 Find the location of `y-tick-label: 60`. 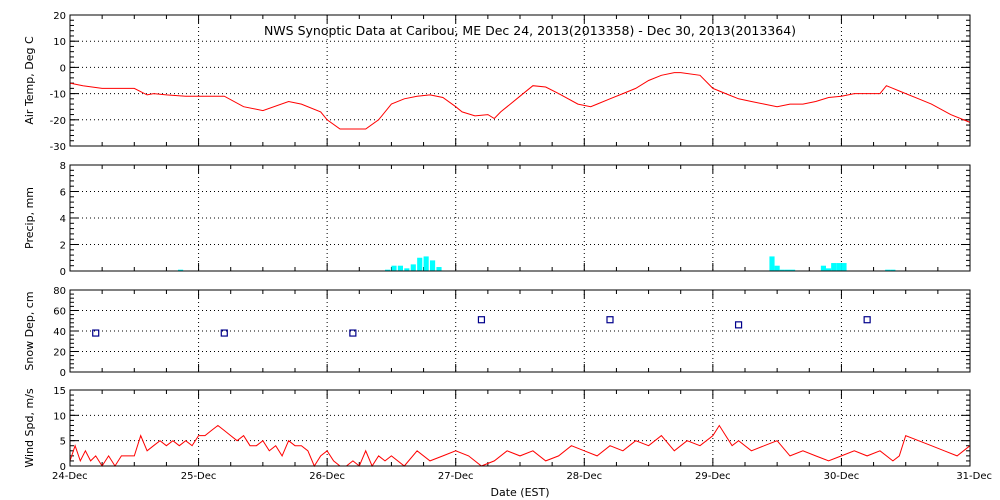

y-tick-label: 60 is located at coordinates (59, 312).